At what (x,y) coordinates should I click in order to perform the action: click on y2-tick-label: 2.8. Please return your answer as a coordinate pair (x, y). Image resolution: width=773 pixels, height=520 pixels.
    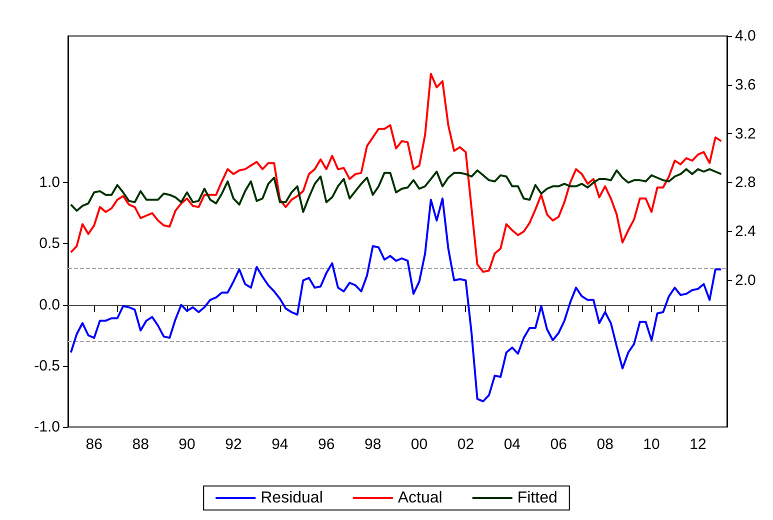
    Looking at the image, I should click on (745, 183).